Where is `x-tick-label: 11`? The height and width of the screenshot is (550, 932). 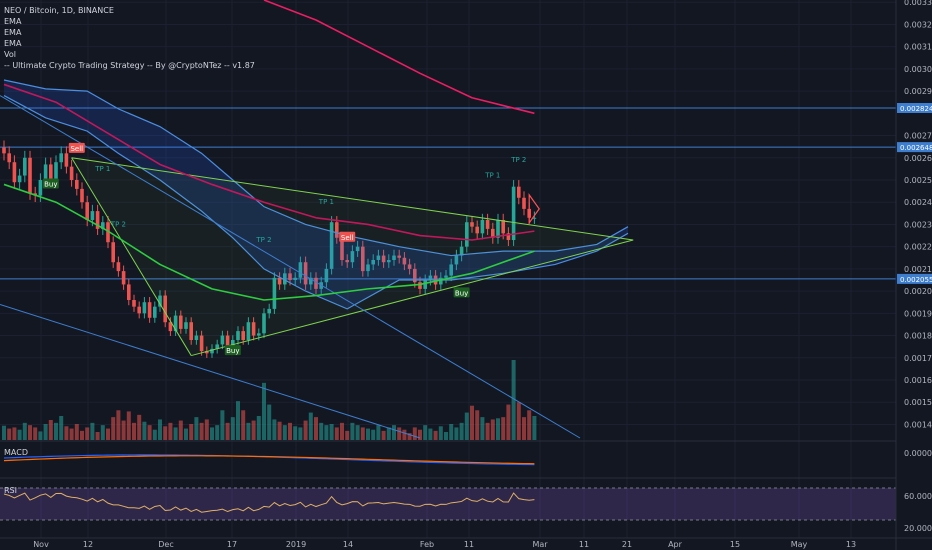
x-tick-label: 11 is located at coordinates (584, 544).